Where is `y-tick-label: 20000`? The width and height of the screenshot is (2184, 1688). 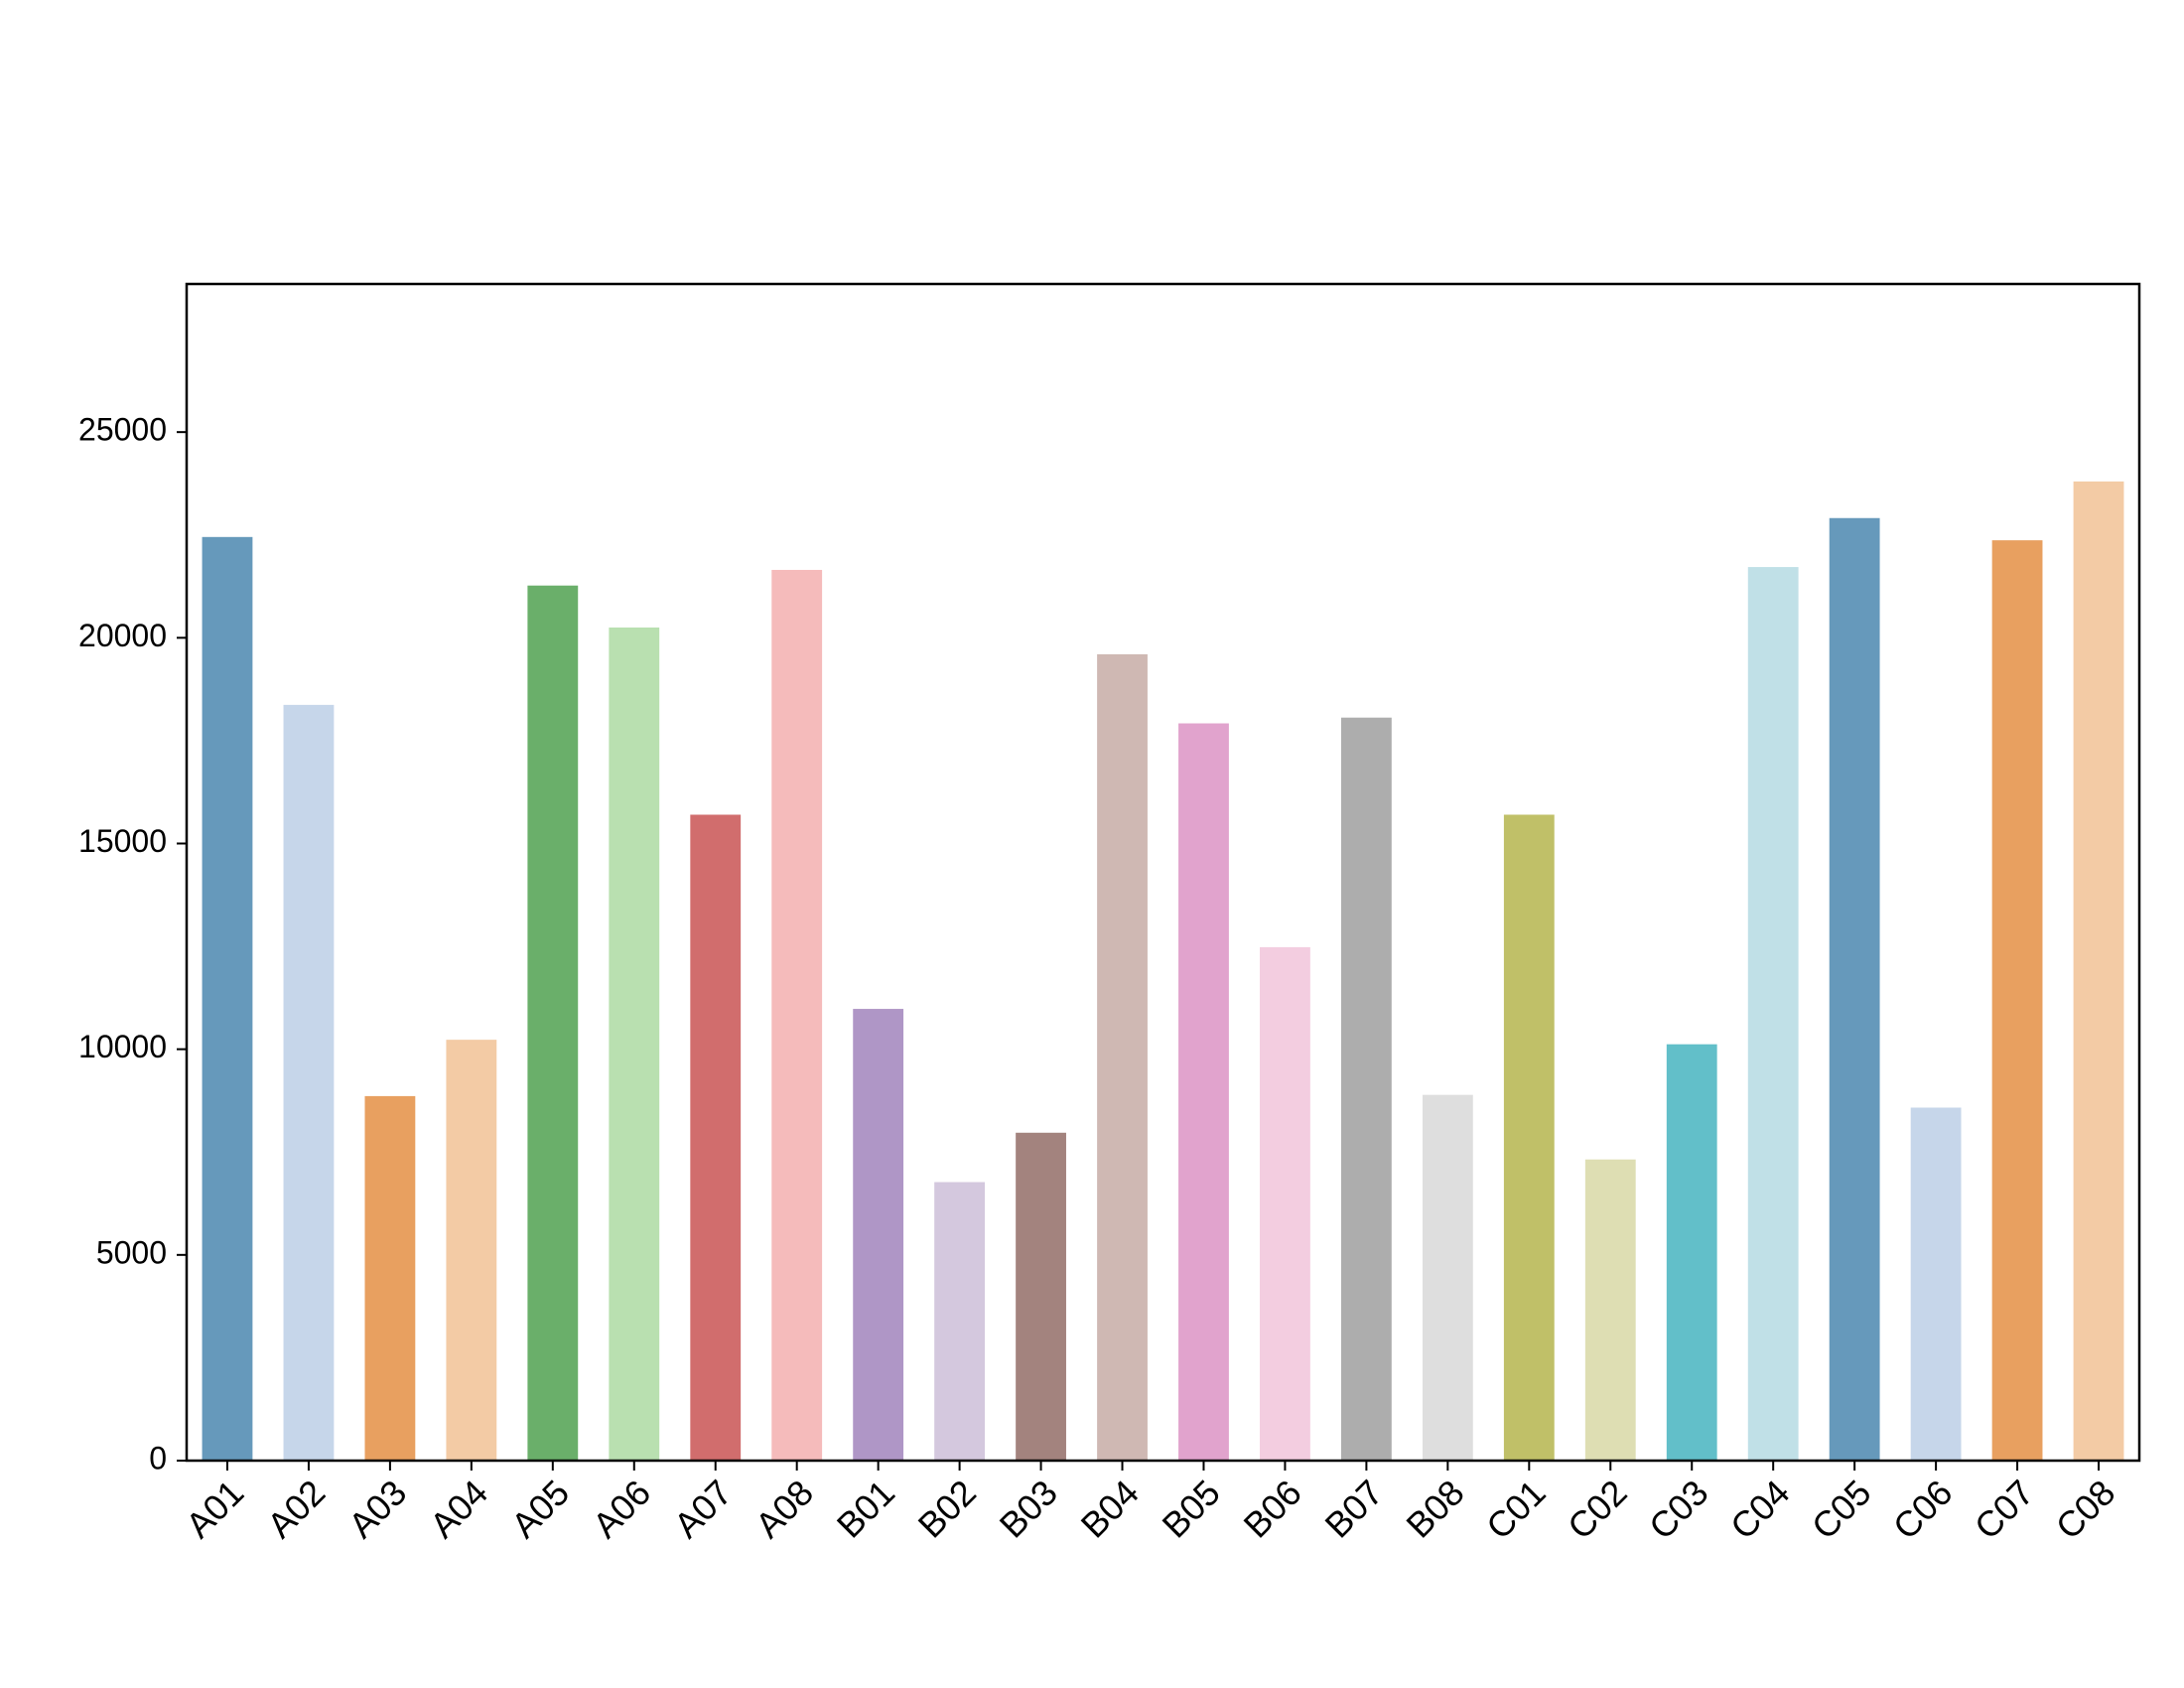 y-tick-label: 20000 is located at coordinates (122, 635).